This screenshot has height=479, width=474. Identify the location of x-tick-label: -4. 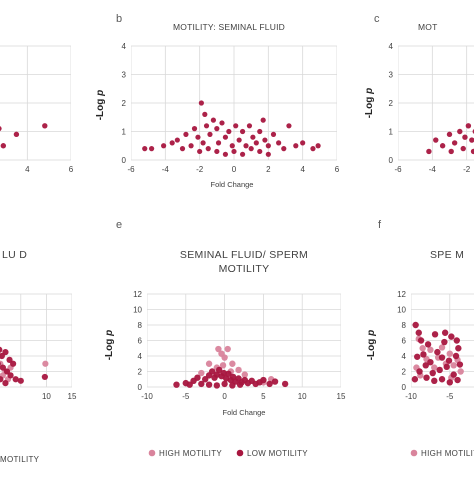
(433, 169).